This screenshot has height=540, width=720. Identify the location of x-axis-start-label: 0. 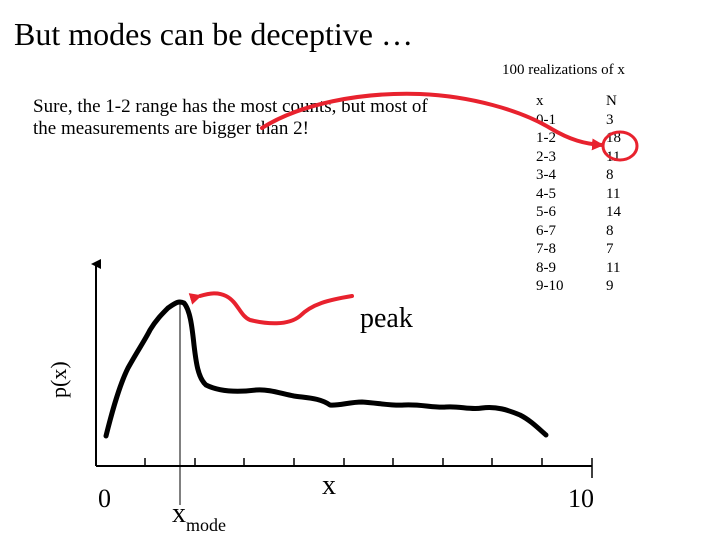
(104, 498).